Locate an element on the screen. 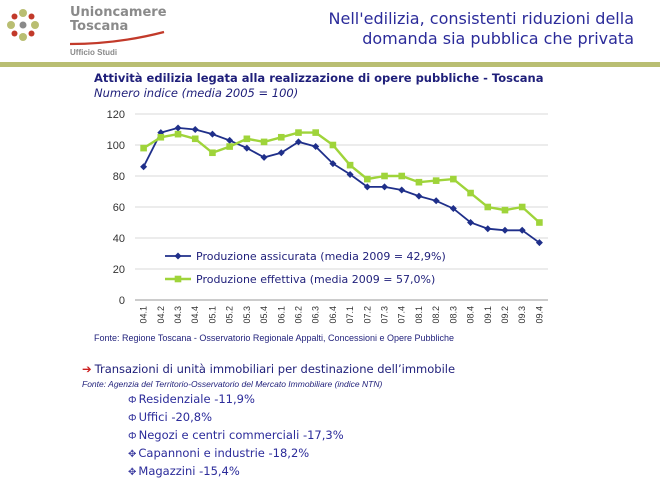  list-item: ✥ Magazzini -15,4% is located at coordinates (236, 472).